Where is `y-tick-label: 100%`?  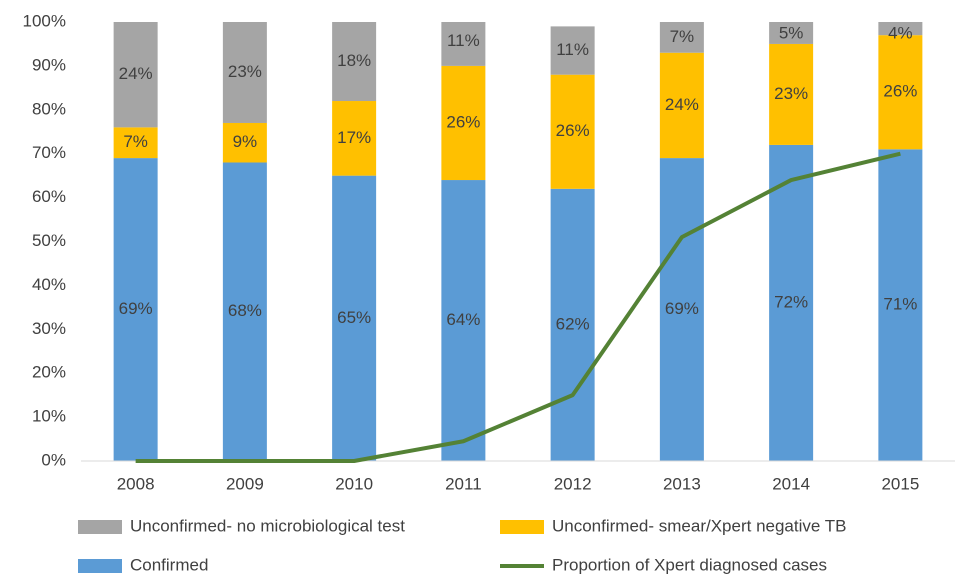 y-tick-label: 100% is located at coordinates (44, 20).